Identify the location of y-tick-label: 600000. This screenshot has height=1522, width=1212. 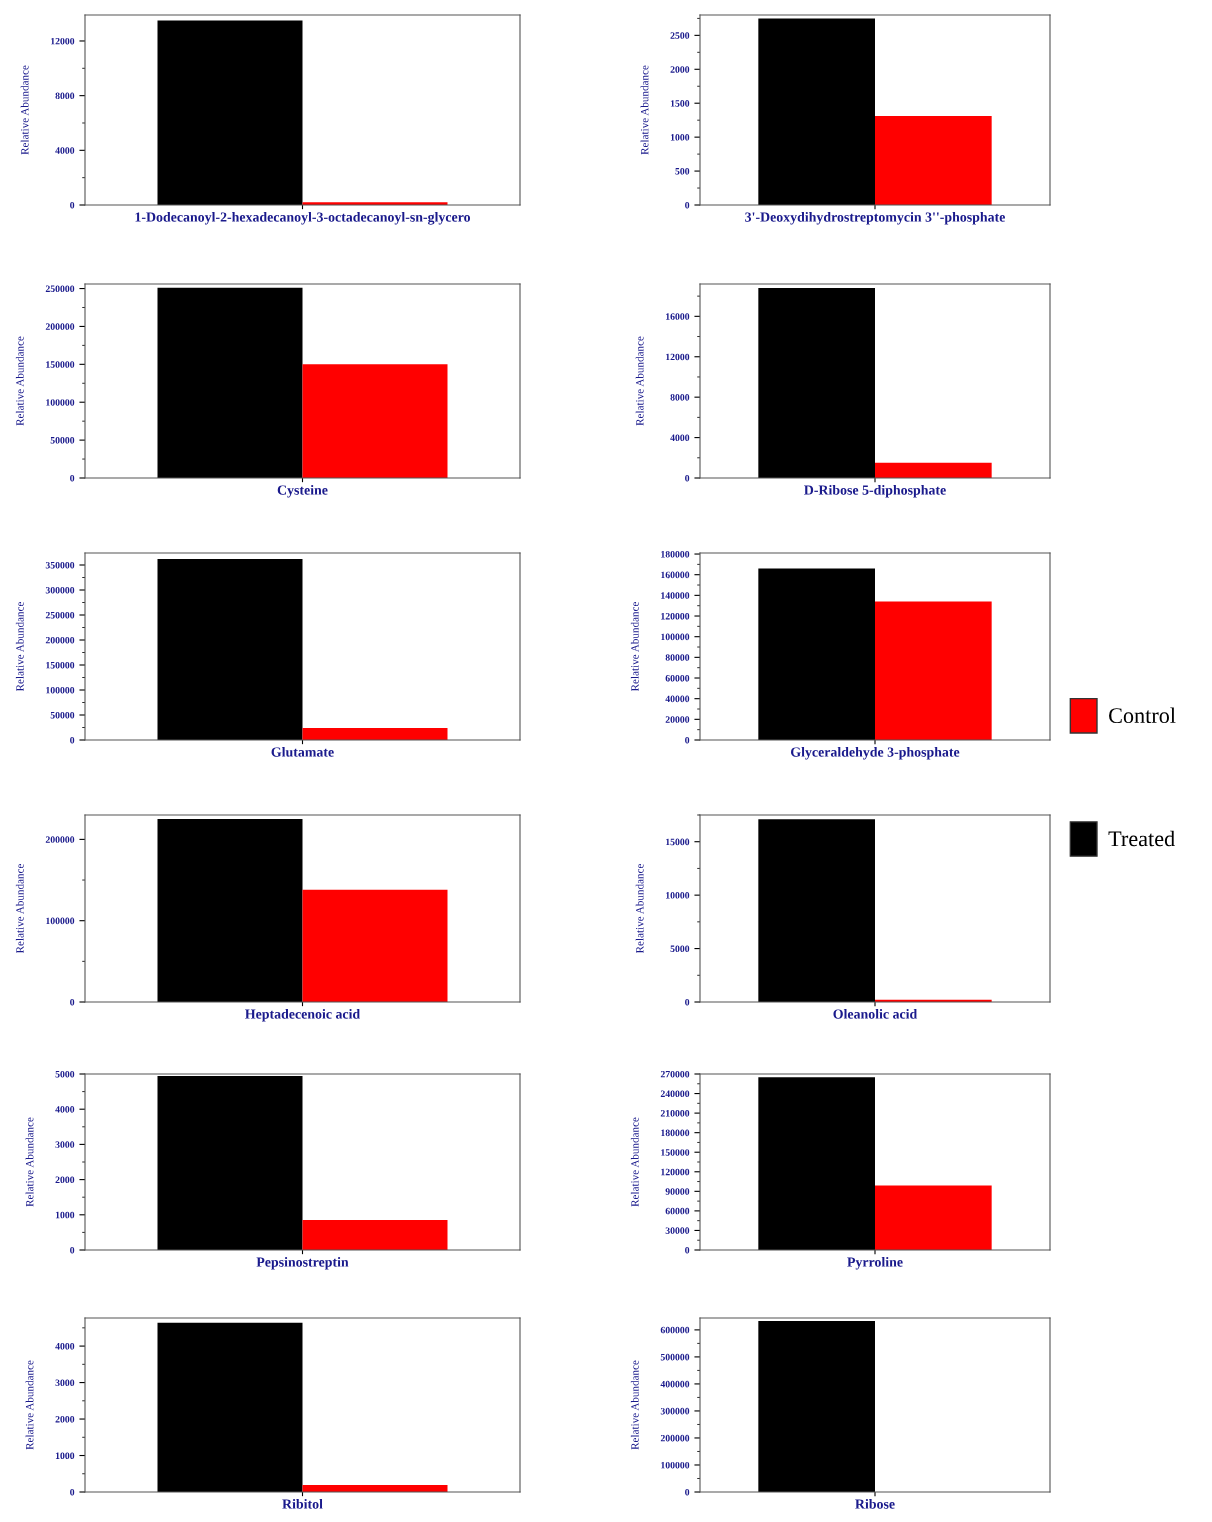
(675, 1330).